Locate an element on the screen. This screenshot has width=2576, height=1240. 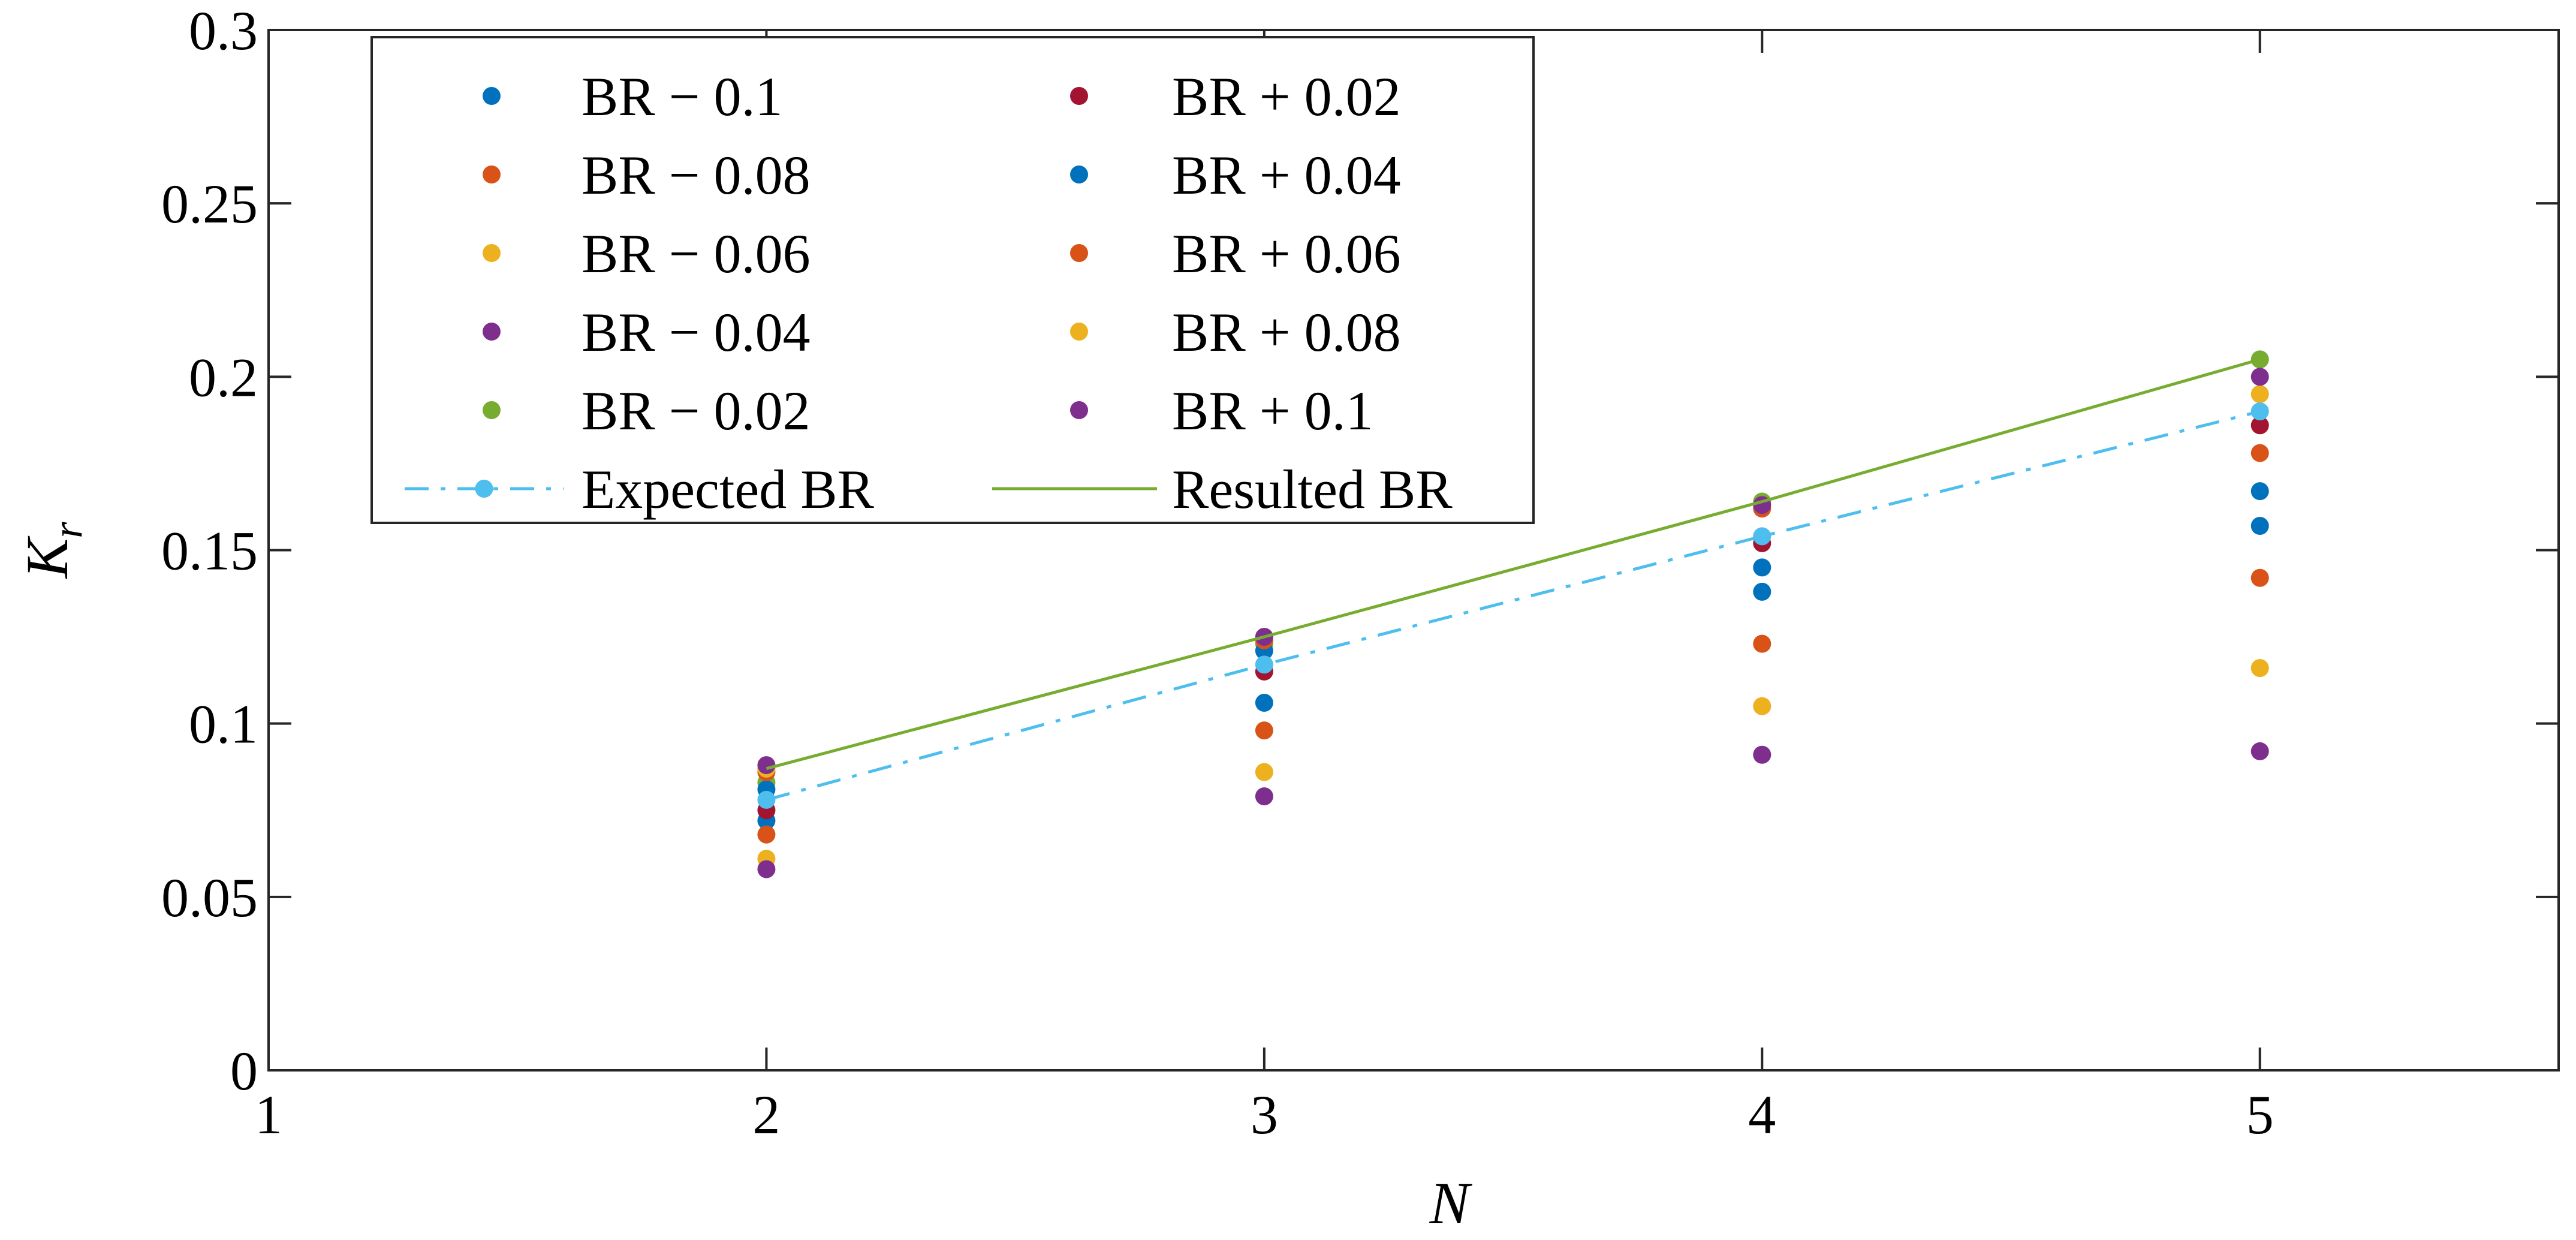
x-tick-label: 3 is located at coordinates (1264, 1114).